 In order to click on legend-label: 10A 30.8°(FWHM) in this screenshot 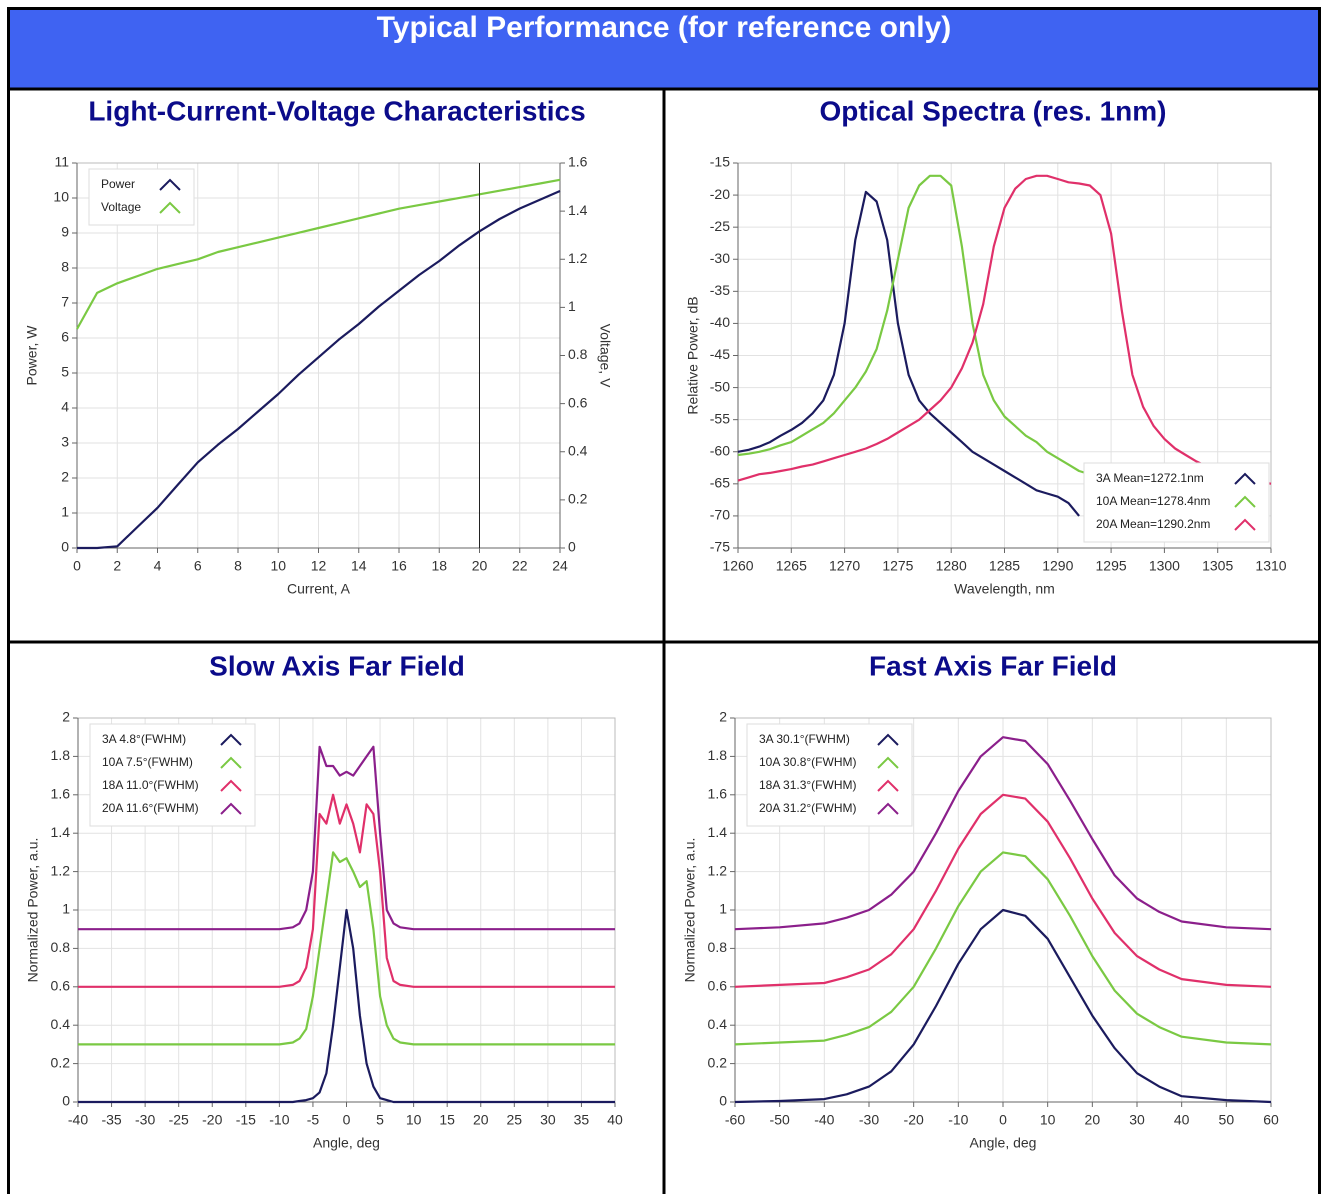, I will do `click(808, 762)`.